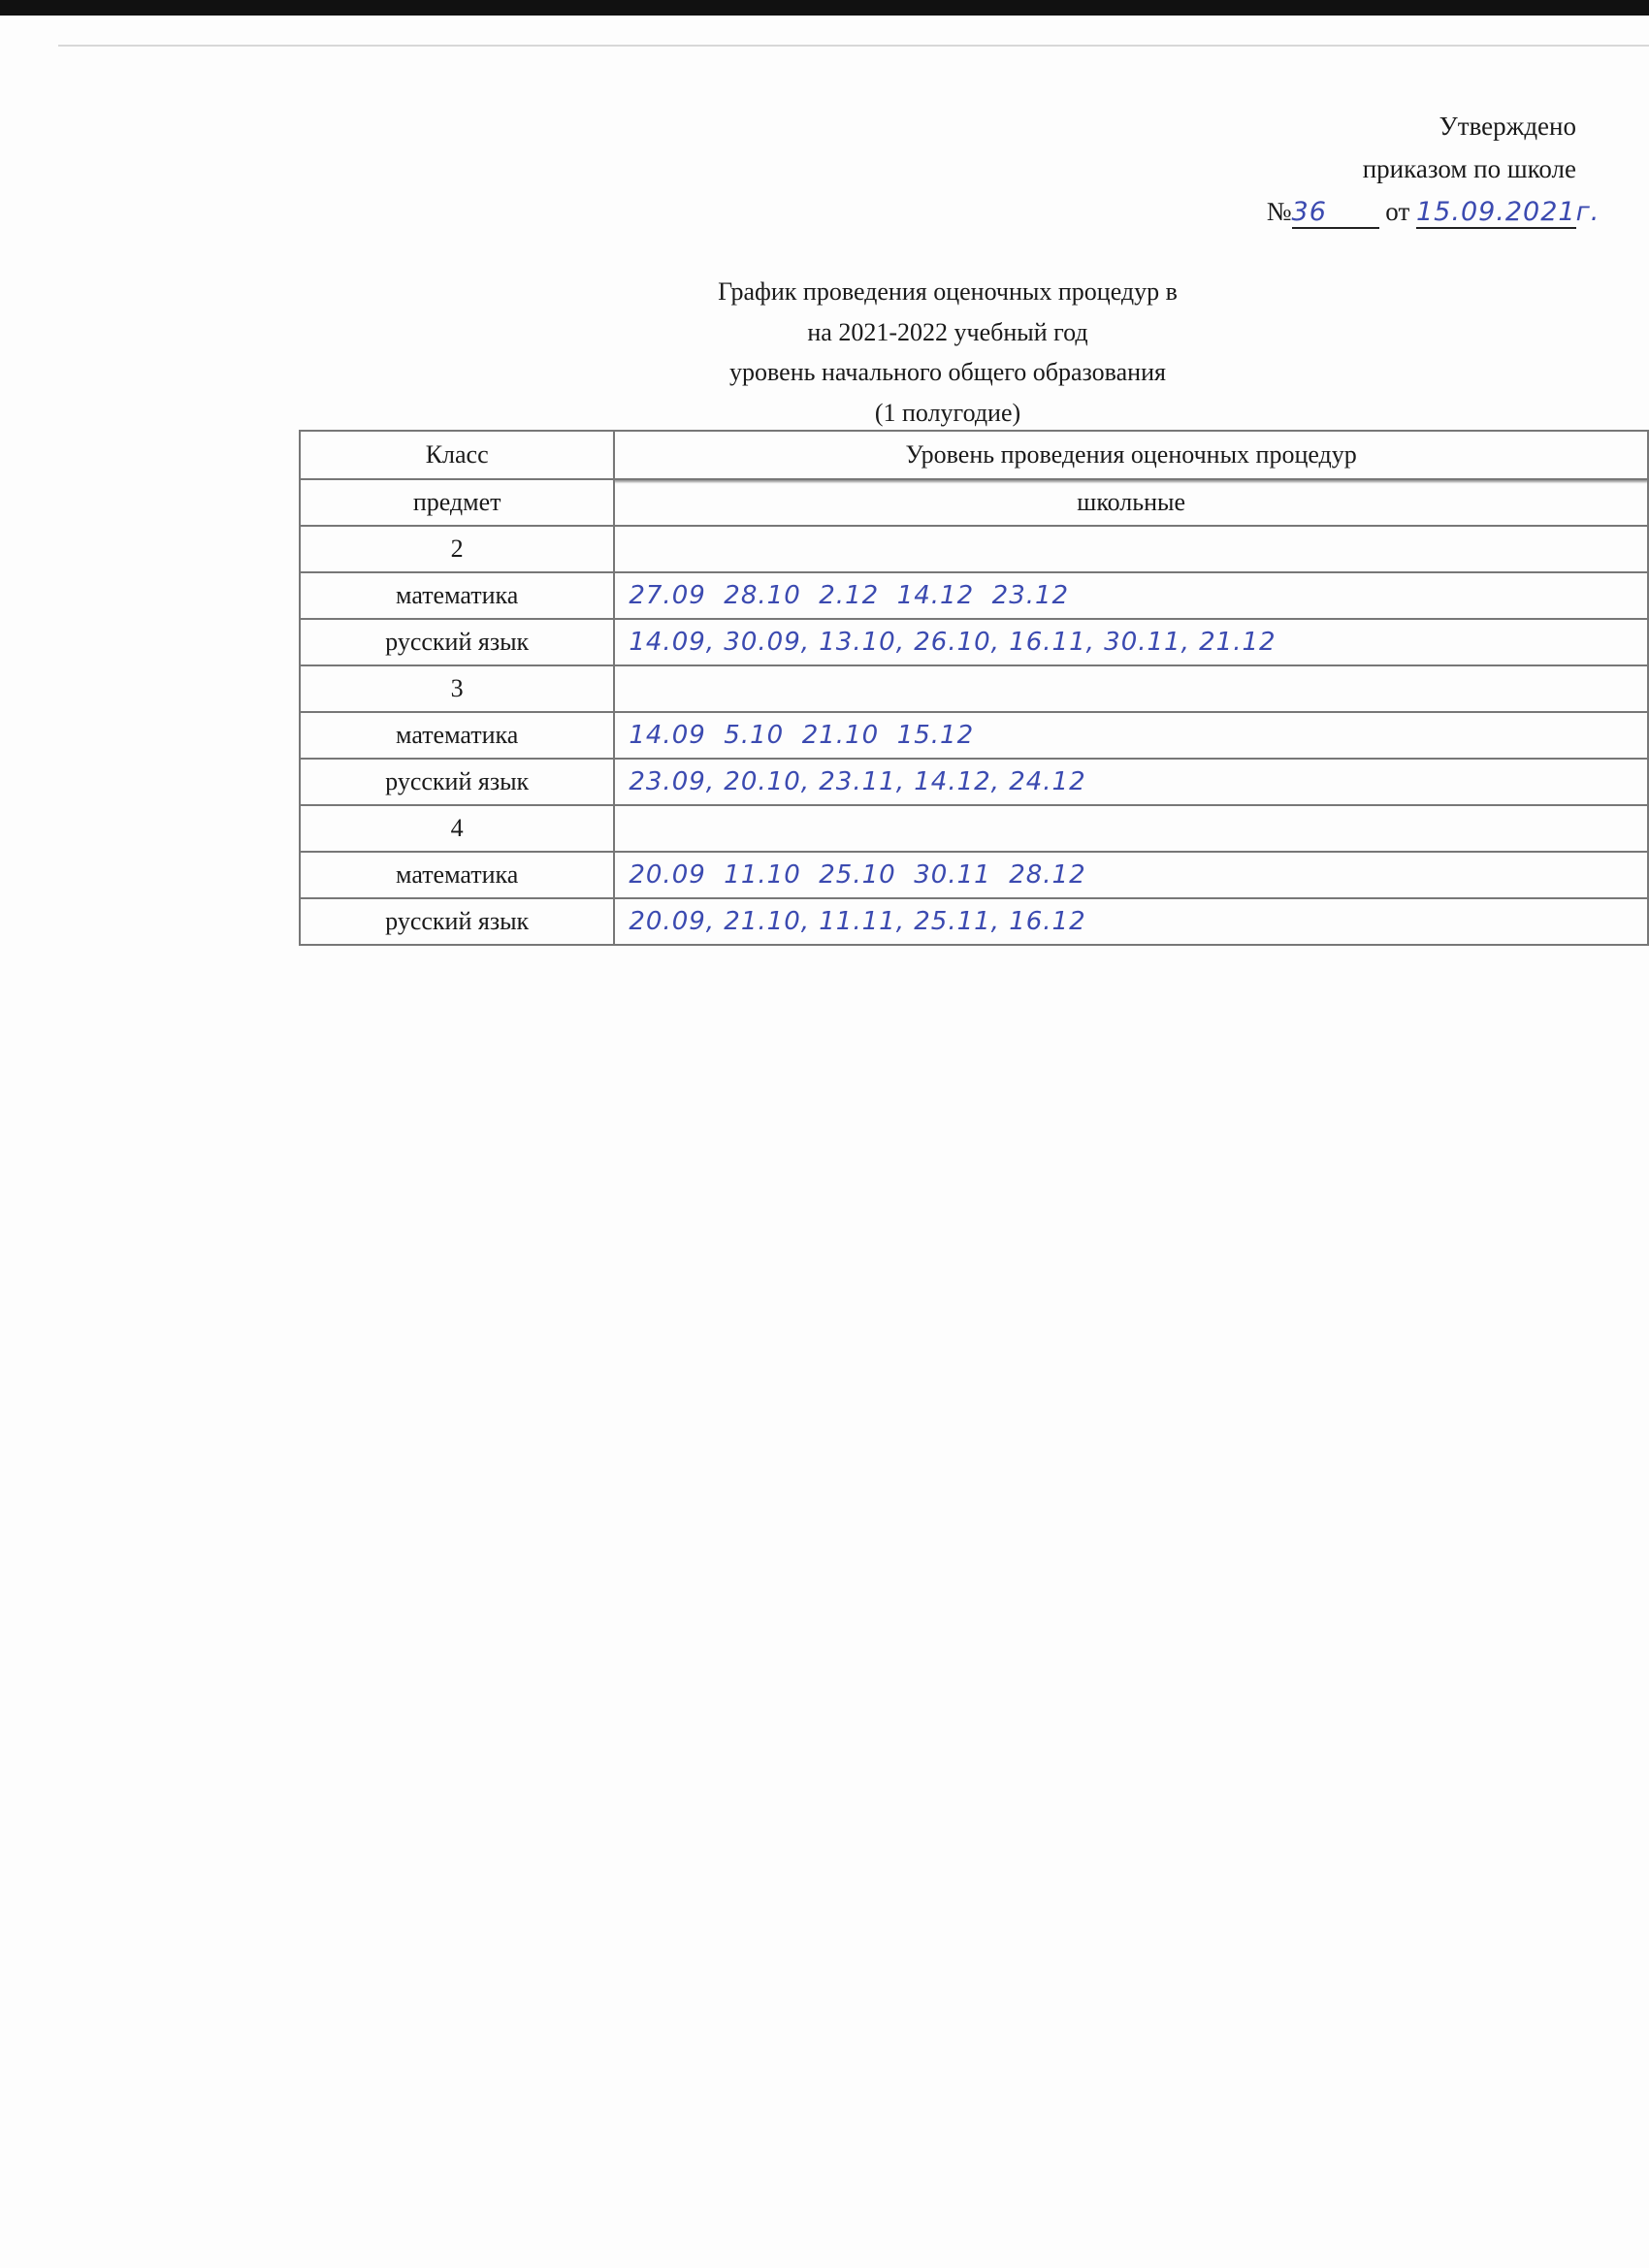 The width and height of the screenshot is (1649, 2268). What do you see at coordinates (853, 46) in the screenshot?
I see `page-edge-line` at bounding box center [853, 46].